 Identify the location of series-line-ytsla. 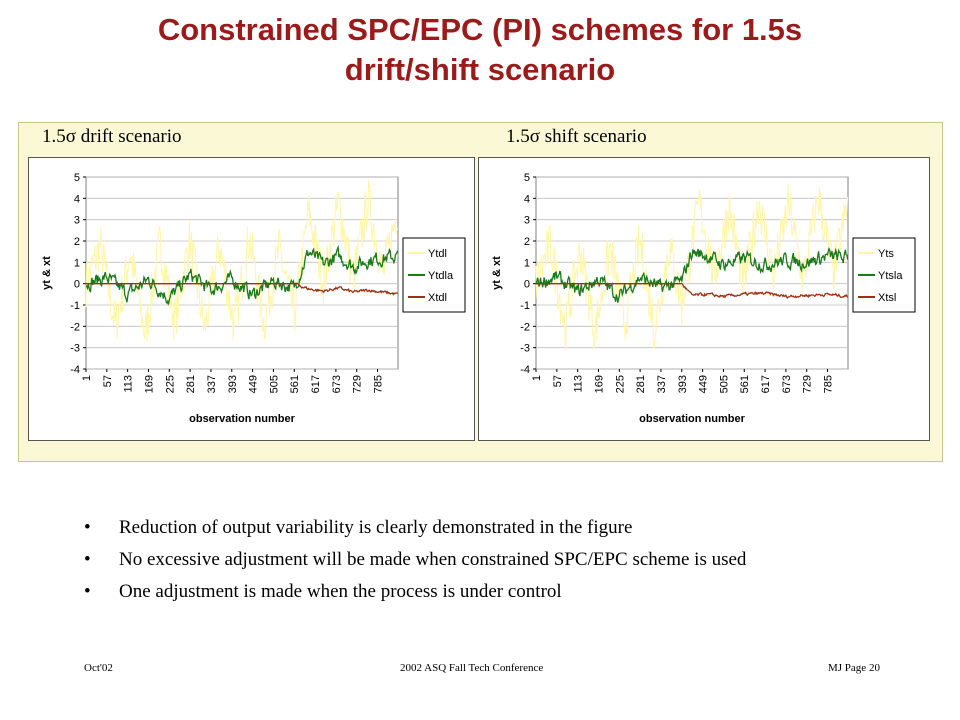
(692, 274).